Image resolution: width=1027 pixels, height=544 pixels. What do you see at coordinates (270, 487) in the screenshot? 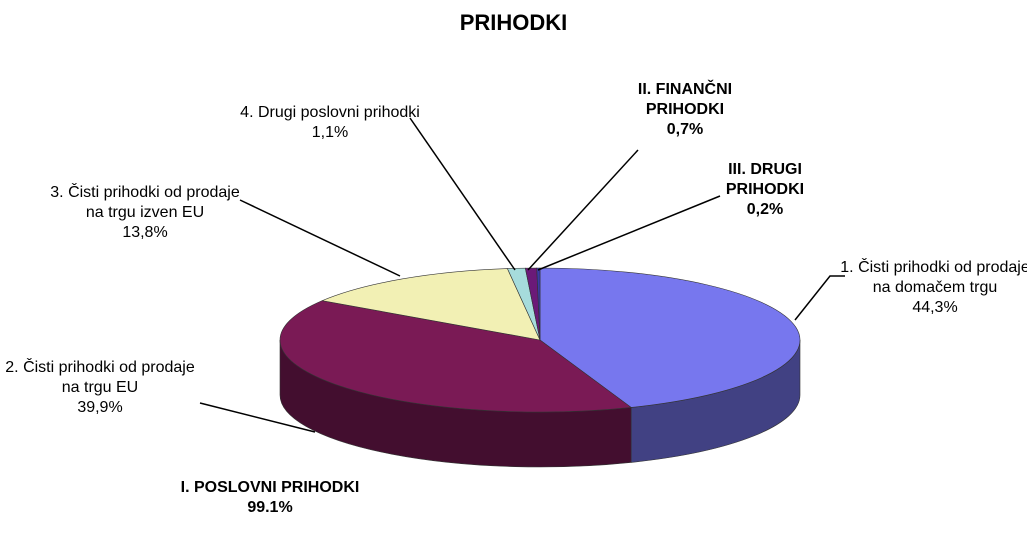
I see `annotation-text: I. POSLOVNI PRIHODKI` at bounding box center [270, 487].